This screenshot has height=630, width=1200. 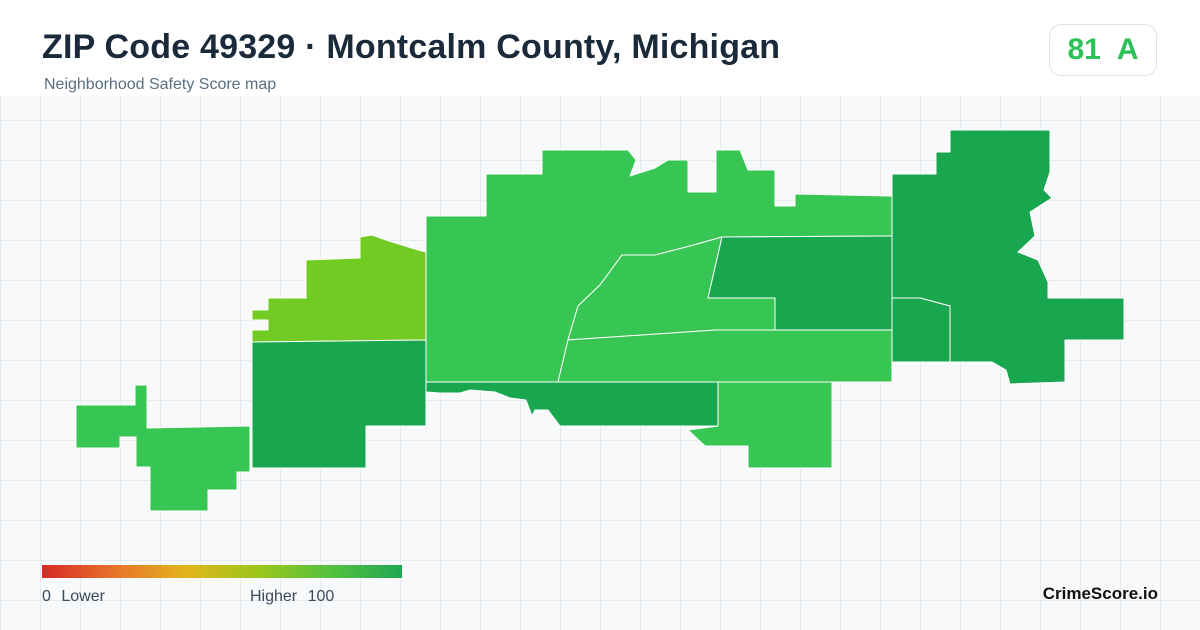 I want to click on map-region-east-south, so click(x=921, y=330).